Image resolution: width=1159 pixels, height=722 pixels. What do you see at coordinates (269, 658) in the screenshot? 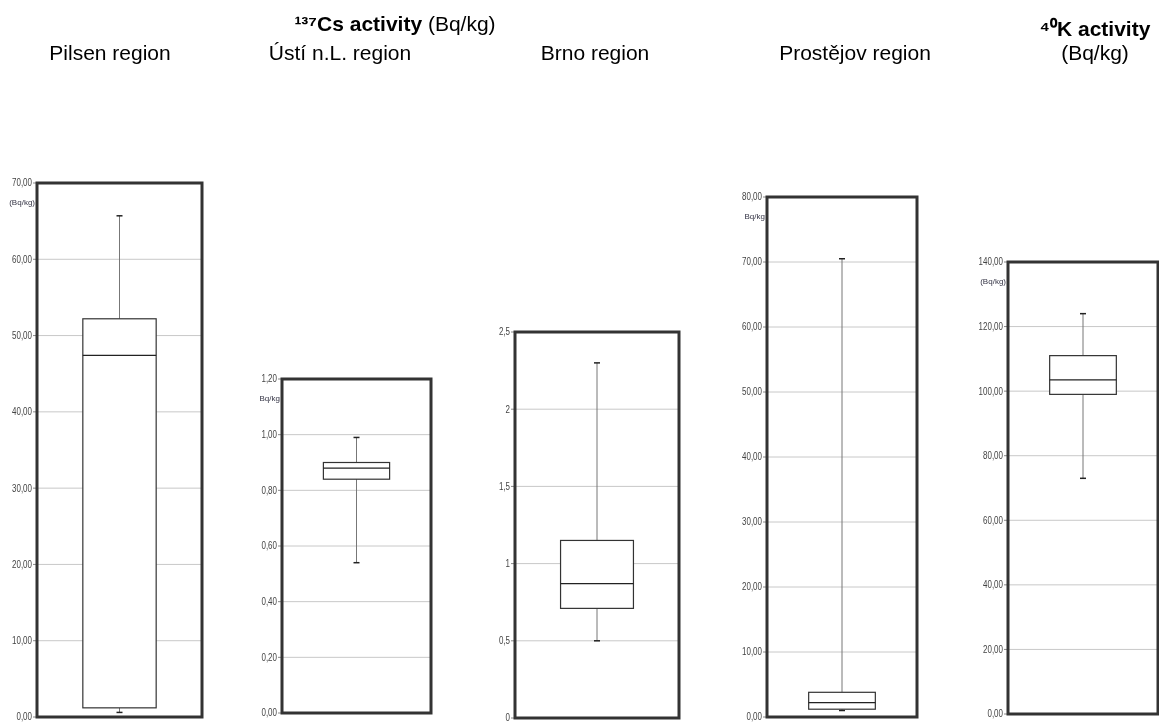
I see `y-tick-label: 0,20` at bounding box center [269, 658].